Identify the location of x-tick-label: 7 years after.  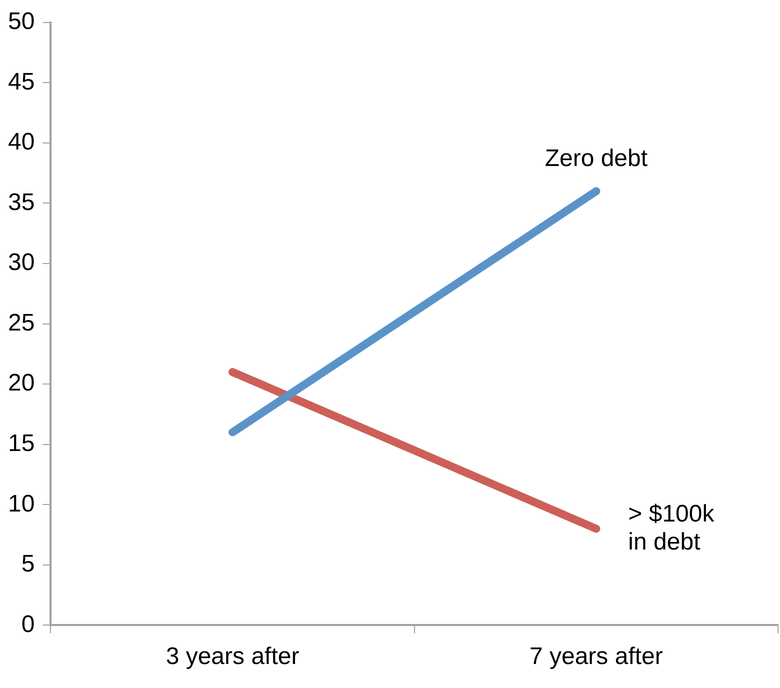
(596, 656).